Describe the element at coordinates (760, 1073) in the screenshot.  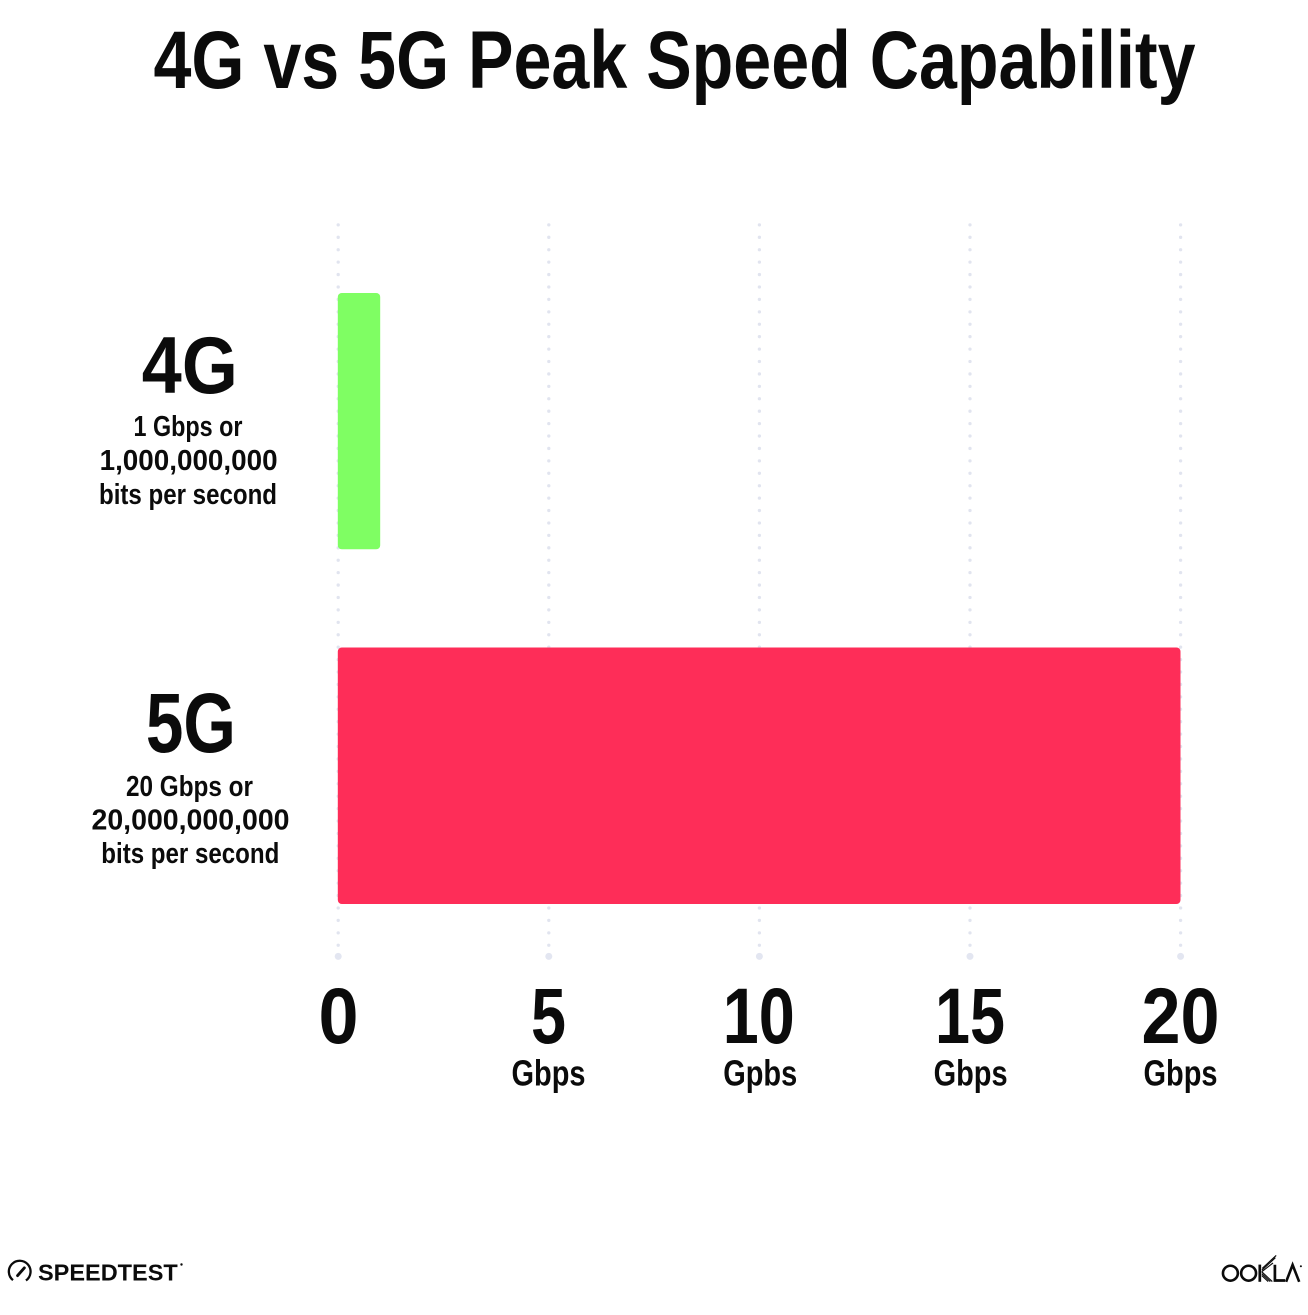
I see `svg-text: Gpbs` at that location.